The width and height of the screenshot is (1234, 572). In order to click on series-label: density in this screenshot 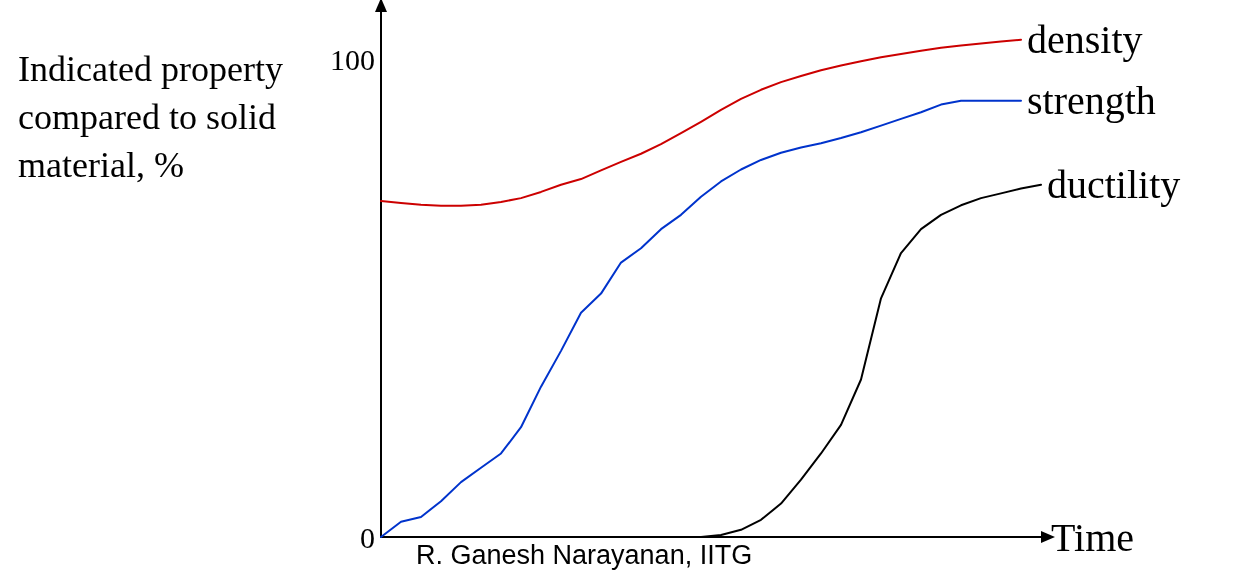, I will do `click(1085, 40)`.